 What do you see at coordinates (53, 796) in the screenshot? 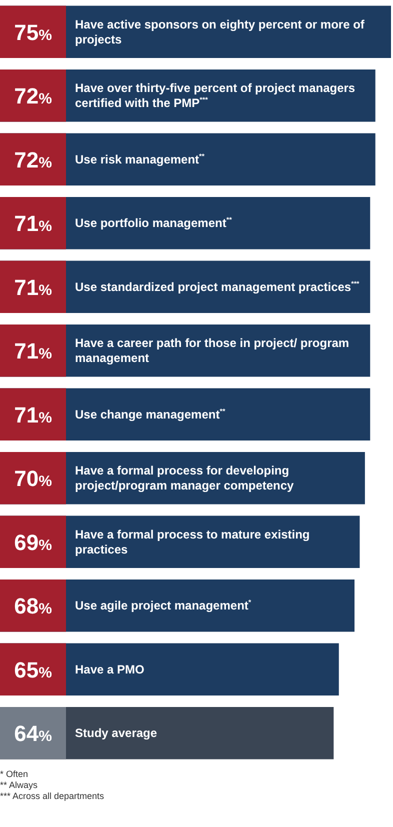
I see `text: *** Across all departments` at bounding box center [53, 796].